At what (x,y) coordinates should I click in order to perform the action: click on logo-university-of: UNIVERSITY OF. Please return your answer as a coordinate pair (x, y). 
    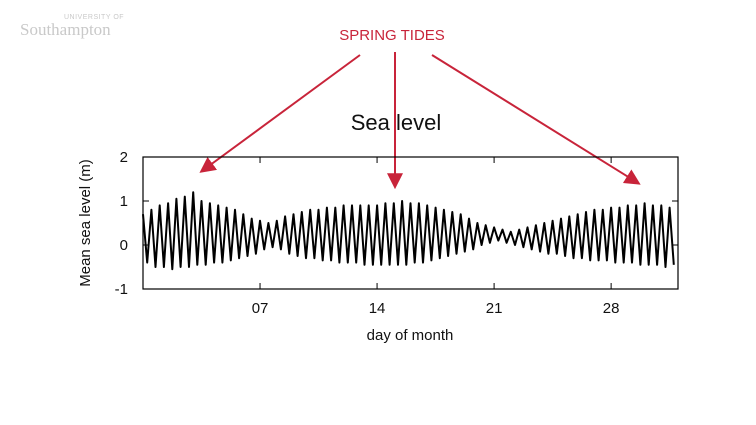
    Looking at the image, I should click on (94, 17).